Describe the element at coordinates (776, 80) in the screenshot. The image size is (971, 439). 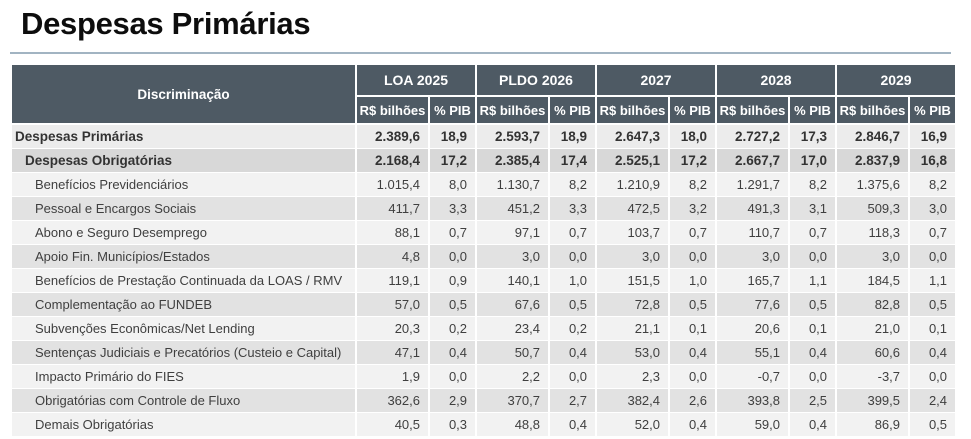
I see `col-group-2028: 2028` at that location.